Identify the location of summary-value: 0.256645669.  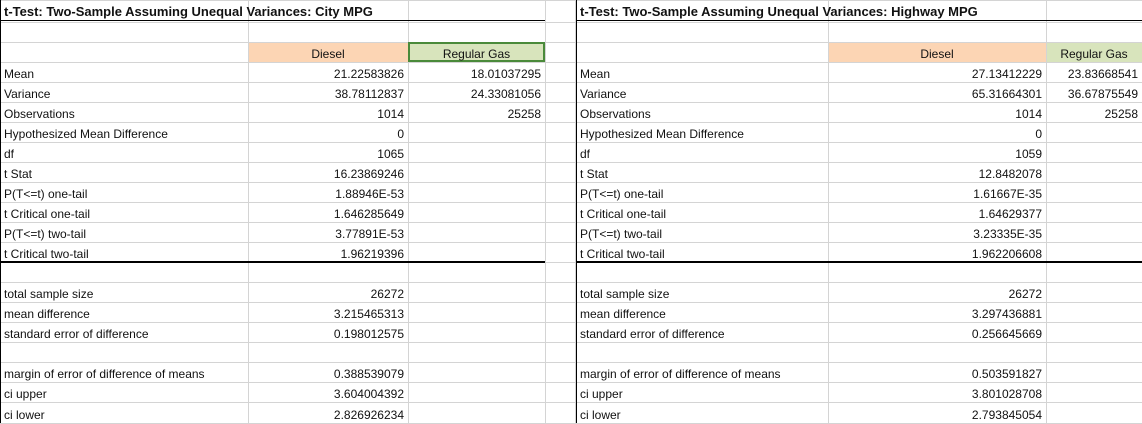
(937, 332).